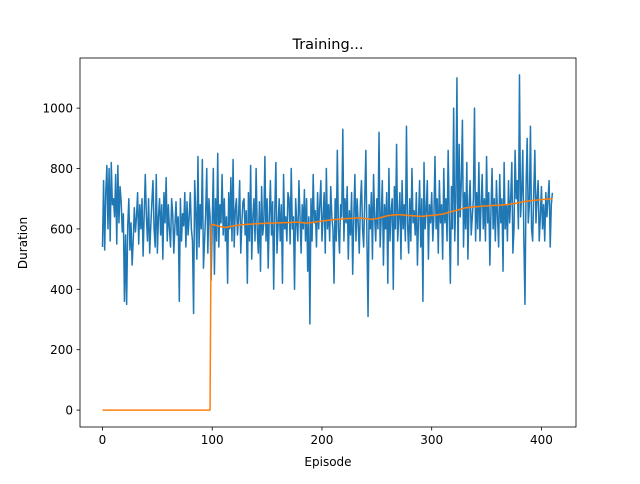 This screenshot has height=484, width=640. Describe the element at coordinates (322, 440) in the screenshot. I see `x-tick-label: 200` at that location.